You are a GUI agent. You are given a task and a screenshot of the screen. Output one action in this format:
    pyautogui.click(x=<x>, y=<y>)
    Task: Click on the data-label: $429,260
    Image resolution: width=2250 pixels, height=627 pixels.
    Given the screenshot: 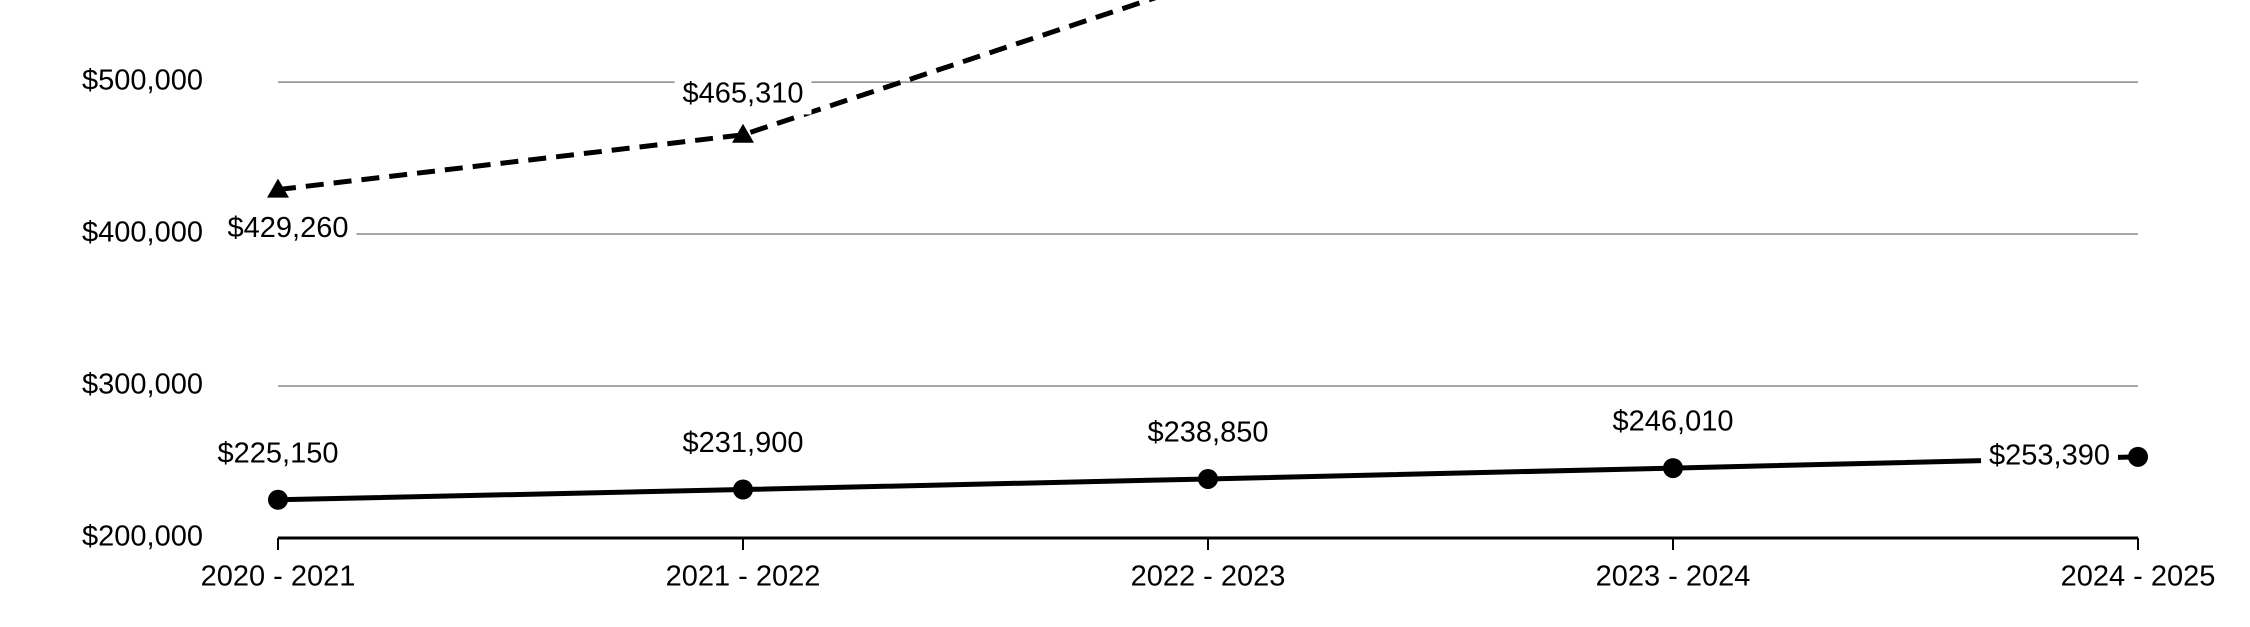 What is the action you would take?
    pyautogui.click(x=288, y=228)
    